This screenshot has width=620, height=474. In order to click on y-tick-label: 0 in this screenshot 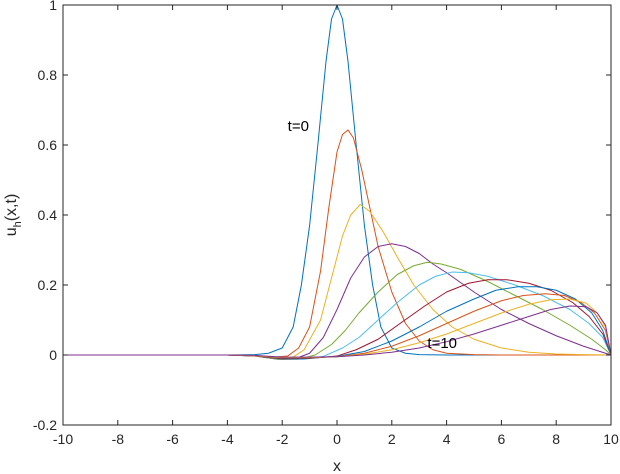, I will do `click(53, 355)`.